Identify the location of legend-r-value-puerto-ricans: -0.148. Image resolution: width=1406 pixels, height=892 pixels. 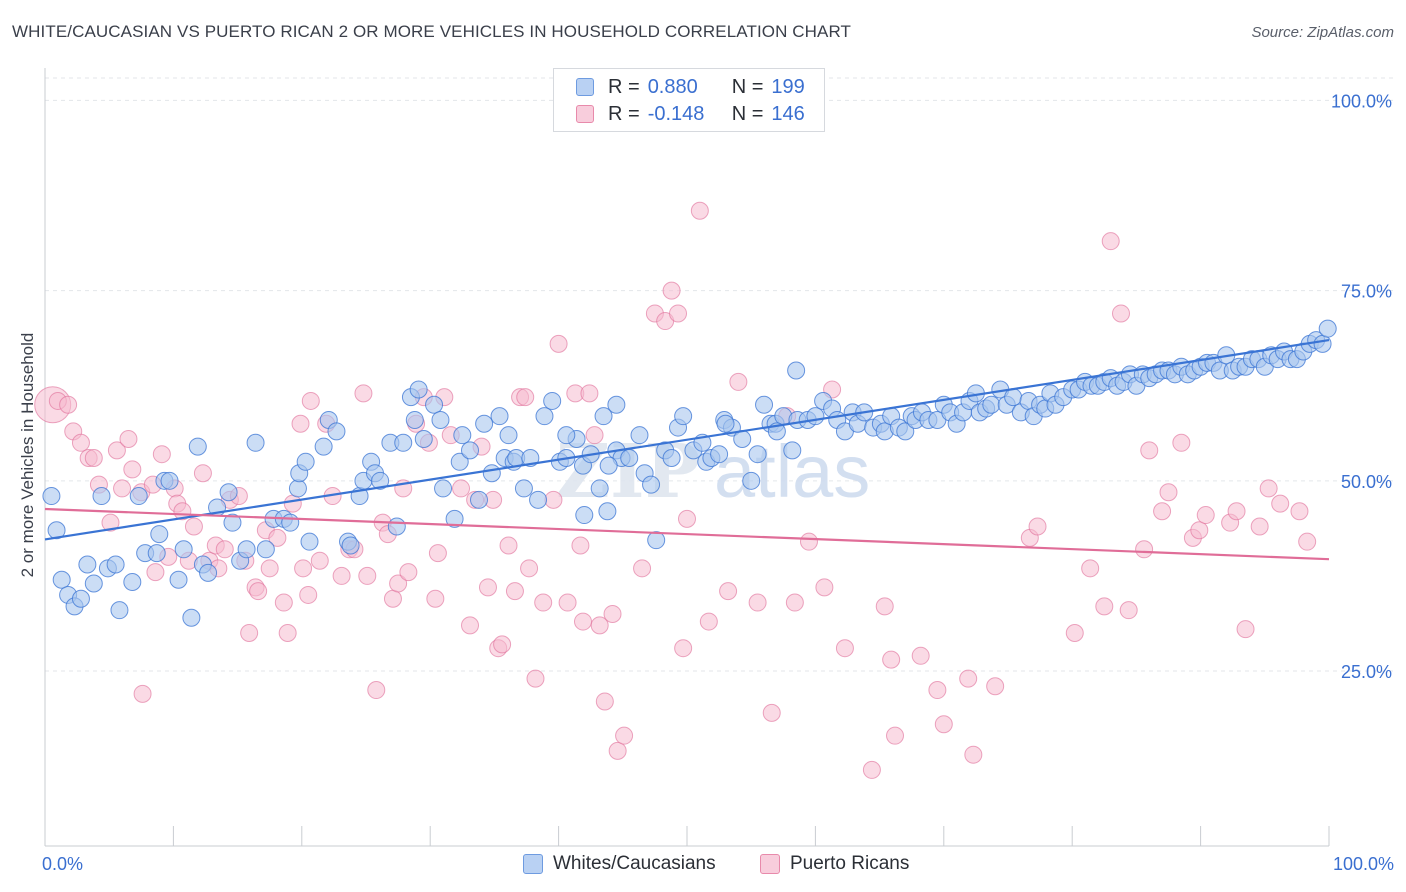
(676, 113).